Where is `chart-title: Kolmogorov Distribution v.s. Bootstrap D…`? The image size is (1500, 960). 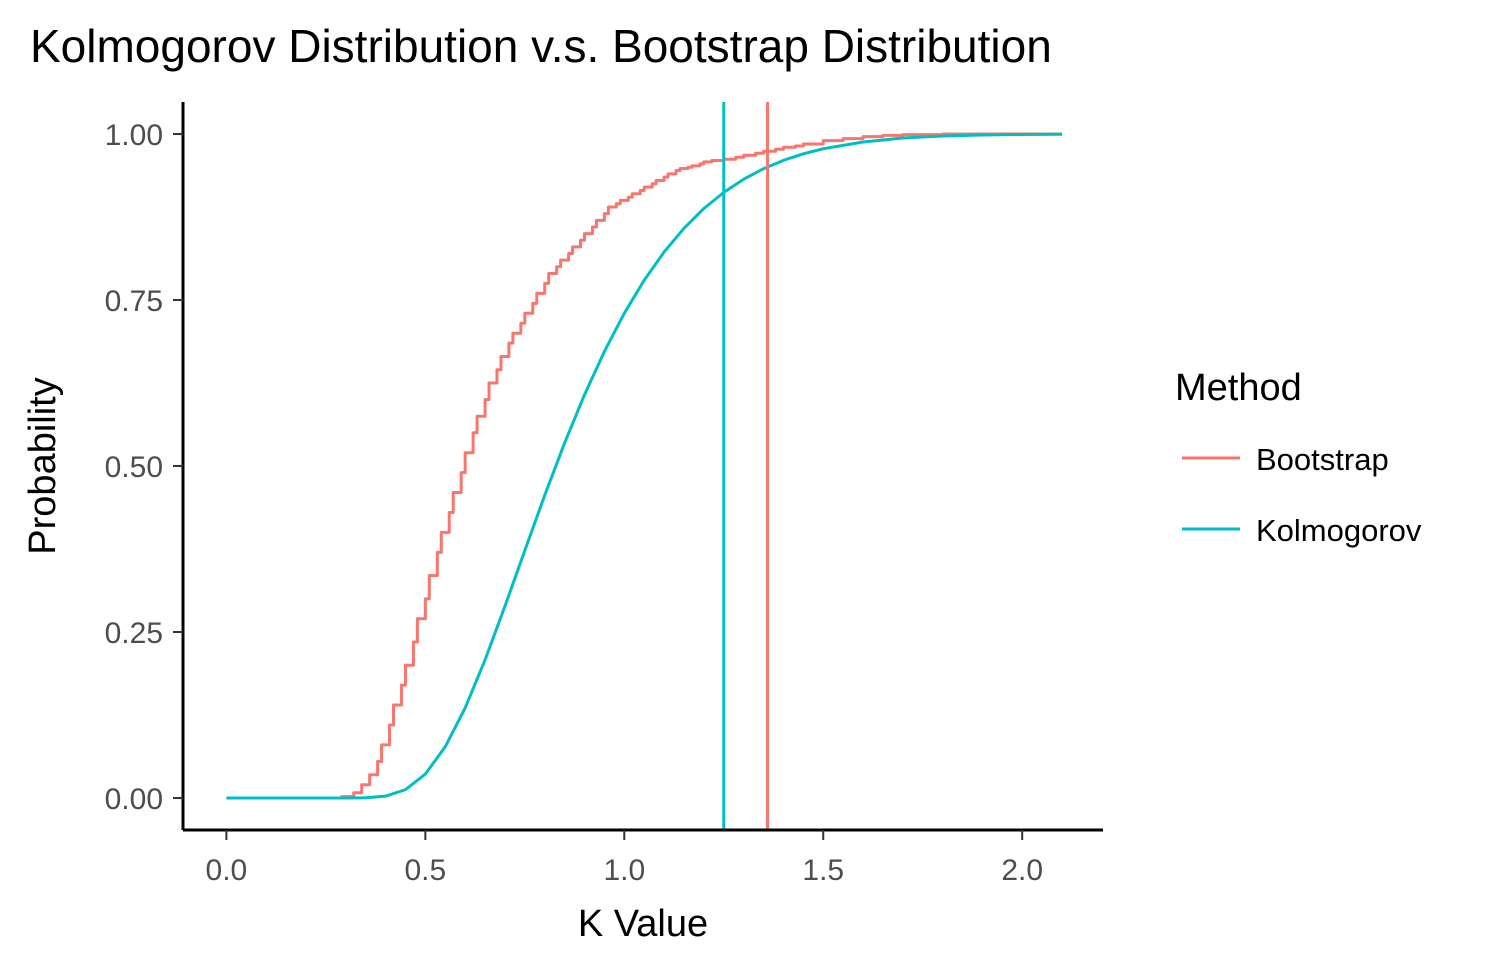
chart-title: Kolmogorov Distribution v.s. Bootstrap D… is located at coordinates (541, 46).